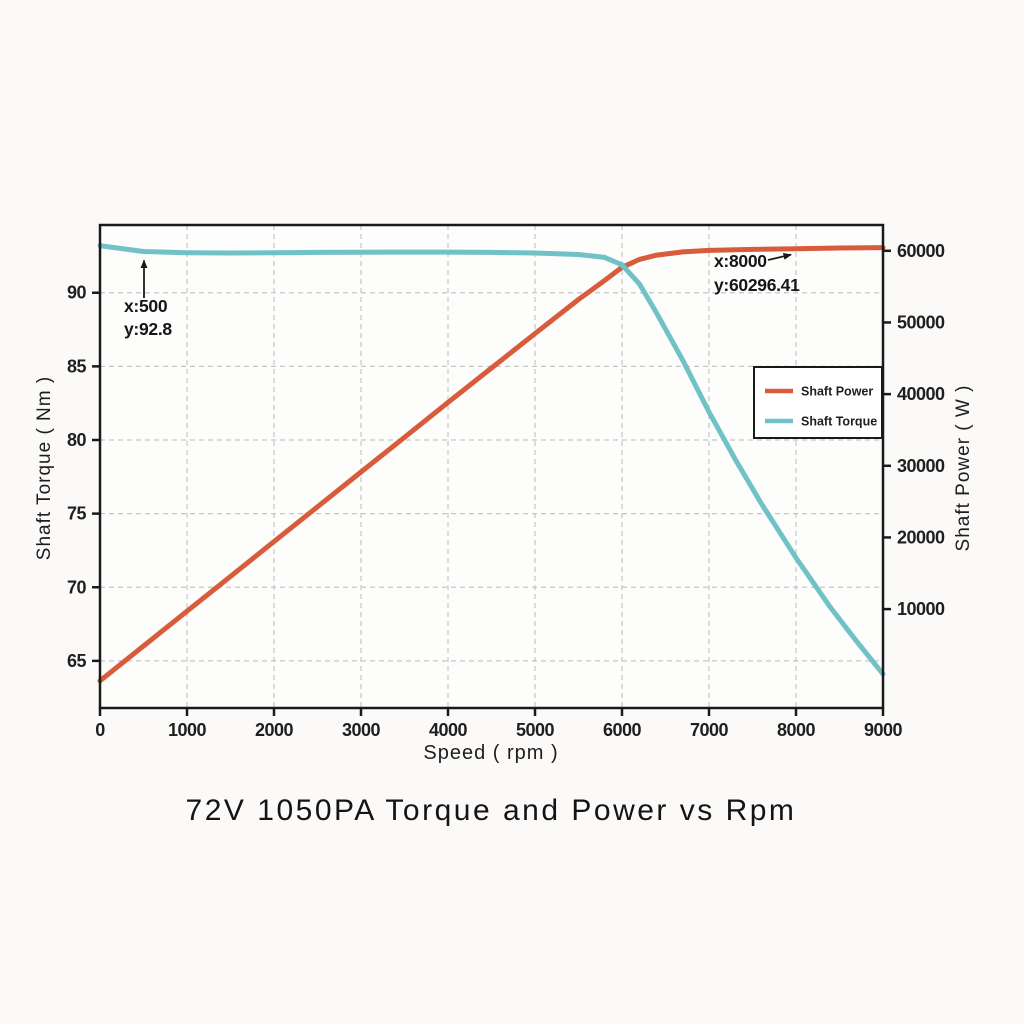  I want to click on legend-label: Shaft Torque, so click(839, 422).